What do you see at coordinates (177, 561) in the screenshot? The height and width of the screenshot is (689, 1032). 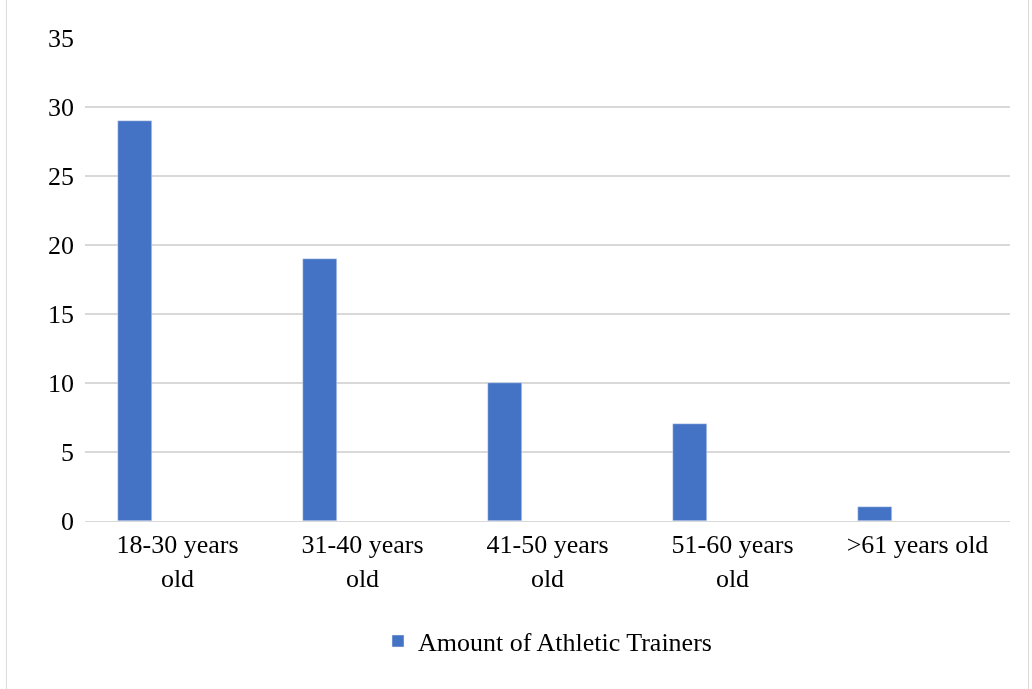 I see `x-tick-label: 18-30 years old` at bounding box center [177, 561].